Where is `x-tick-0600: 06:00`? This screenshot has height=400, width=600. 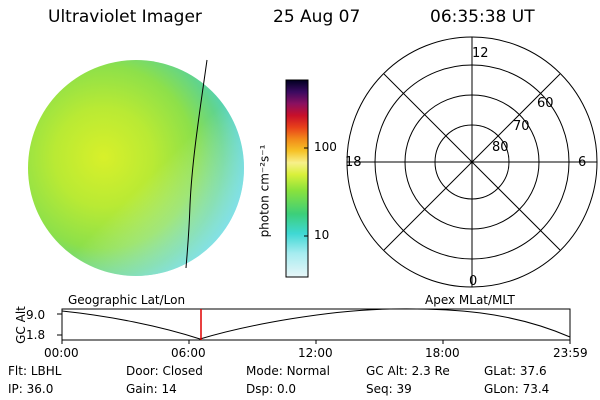
x-tick-0600: 06:00 is located at coordinates (188, 353).